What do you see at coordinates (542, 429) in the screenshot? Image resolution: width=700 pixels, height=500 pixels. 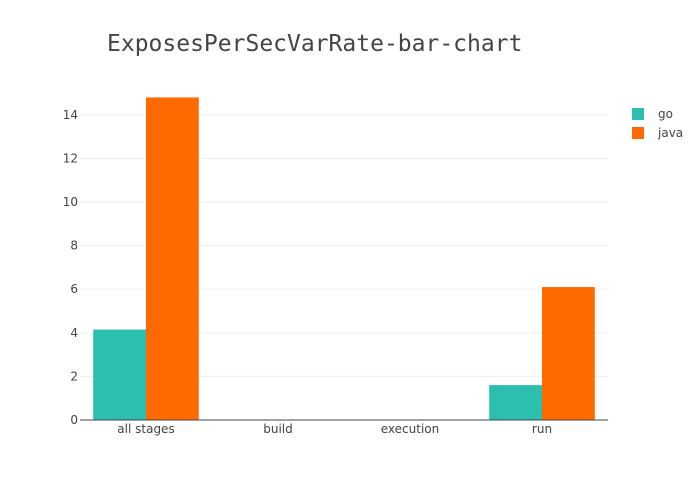 I see `x-tick-label: run` at bounding box center [542, 429].